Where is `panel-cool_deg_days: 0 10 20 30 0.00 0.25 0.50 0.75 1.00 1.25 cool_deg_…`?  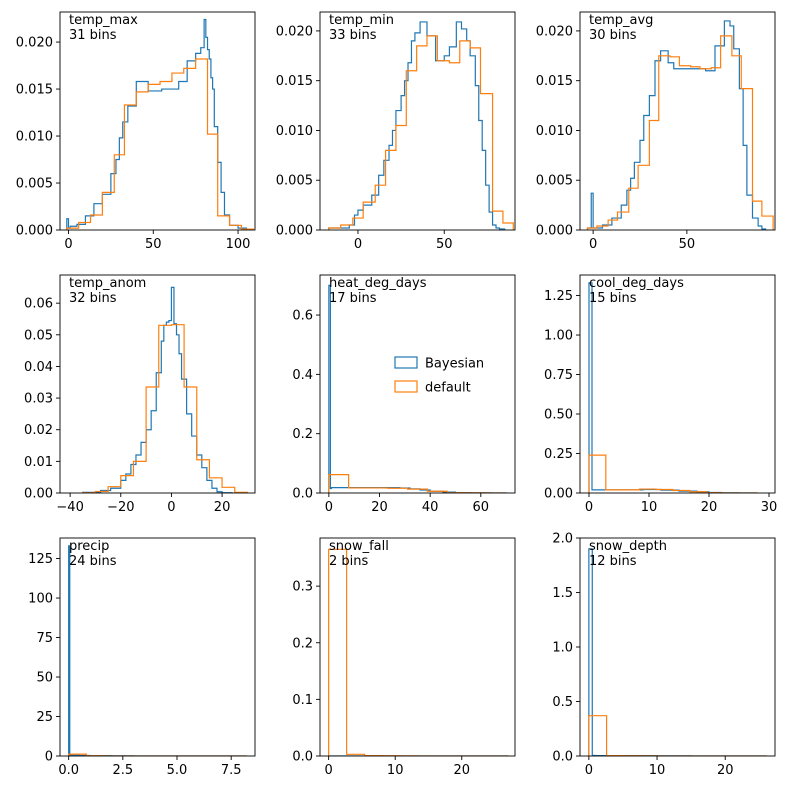 panel-cool_deg_days: 0 10 20 30 0.00 0.25 0.50 0.75 1.00 1.25 cool_deg_… is located at coordinates (661, 394).